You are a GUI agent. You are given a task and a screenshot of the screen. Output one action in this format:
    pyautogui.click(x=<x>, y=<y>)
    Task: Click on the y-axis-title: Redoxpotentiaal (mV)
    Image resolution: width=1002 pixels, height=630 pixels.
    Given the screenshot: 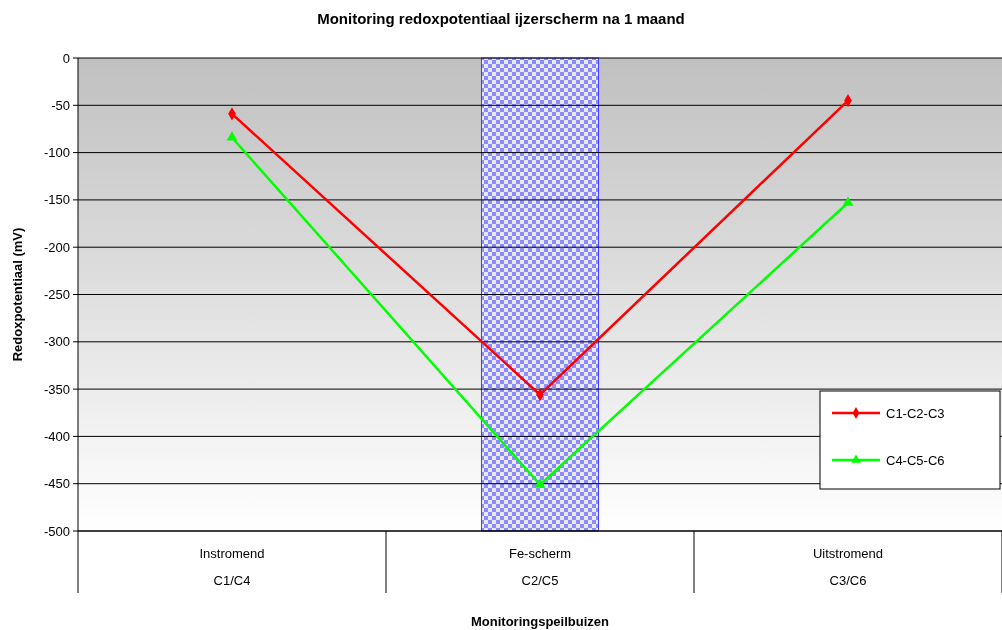 What is the action you would take?
    pyautogui.click(x=17, y=294)
    